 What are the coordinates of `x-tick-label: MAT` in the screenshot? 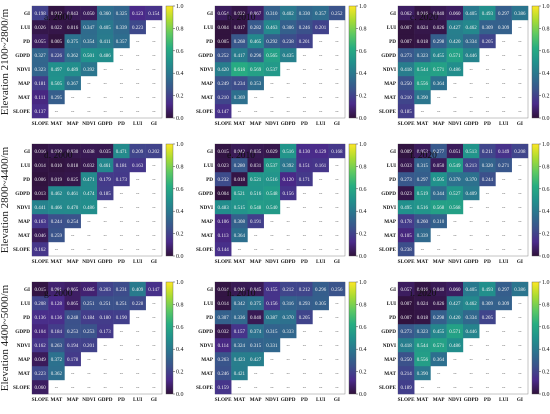 It's located at (240, 262).